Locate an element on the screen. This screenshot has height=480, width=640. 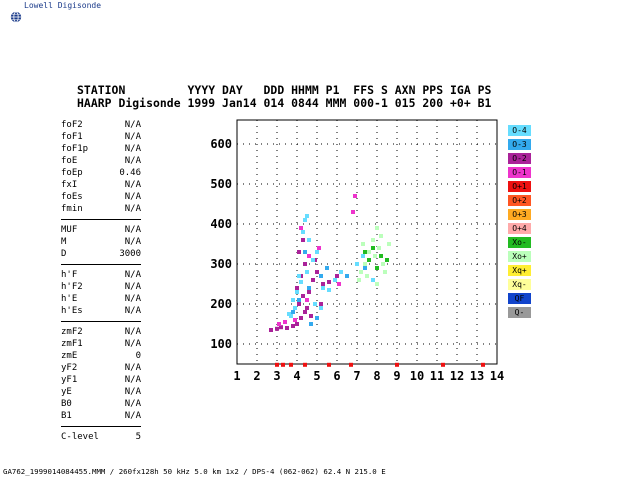
y-tick-label: 200 is located at coordinates (221, 304).